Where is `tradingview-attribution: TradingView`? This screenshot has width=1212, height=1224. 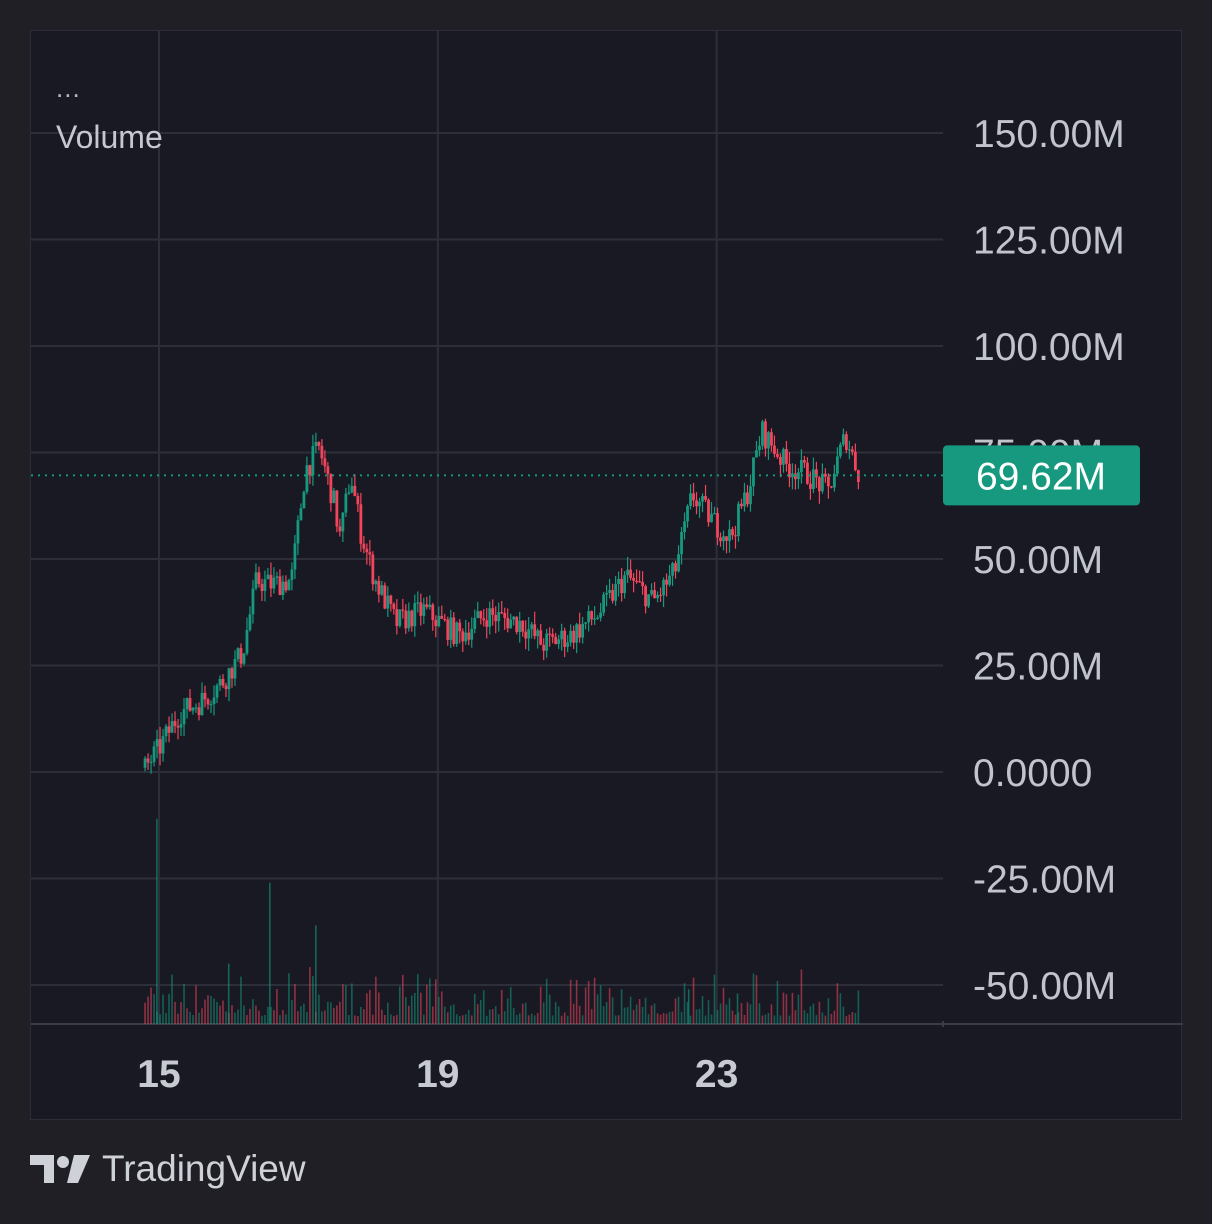 tradingview-attribution: TradingView is located at coordinates (168, 1169).